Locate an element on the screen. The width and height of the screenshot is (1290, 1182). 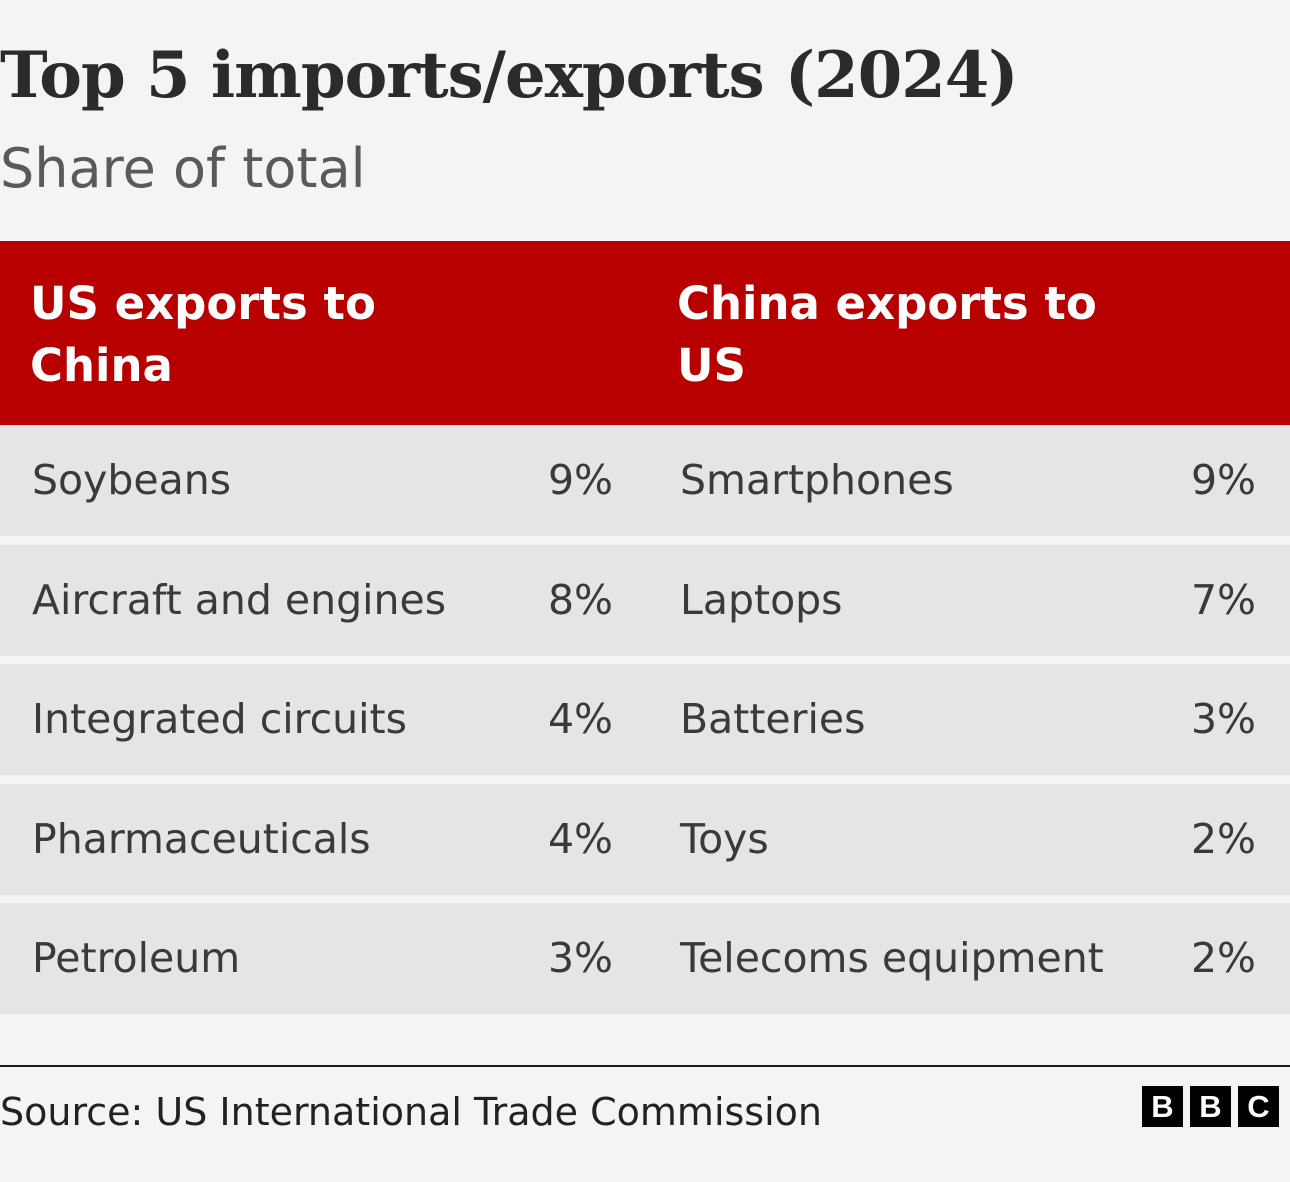
chart-subtitle: Share of total is located at coordinates (183, 168).